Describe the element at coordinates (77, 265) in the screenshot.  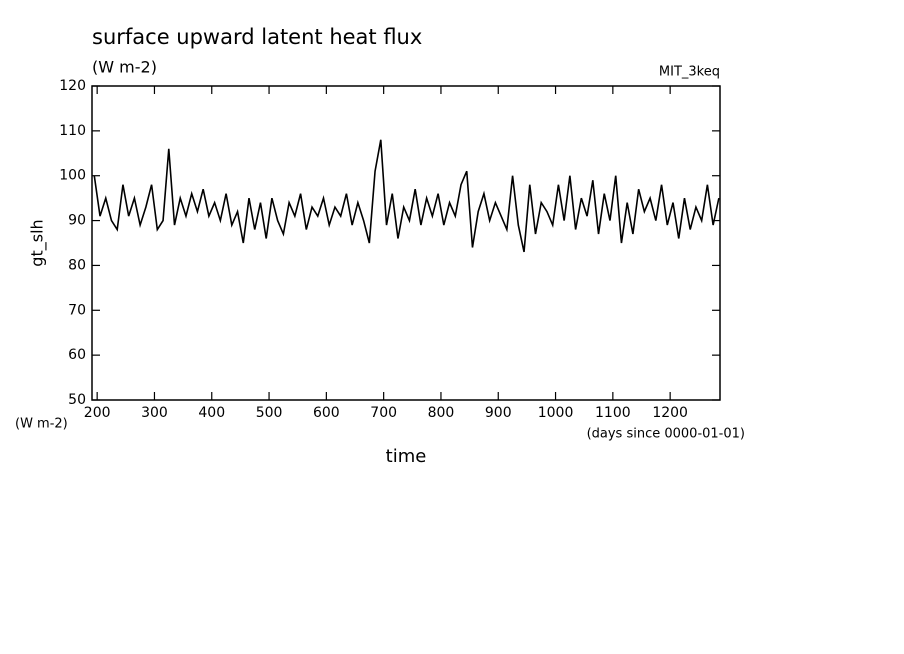
I see `y-tick-label: 80` at that location.